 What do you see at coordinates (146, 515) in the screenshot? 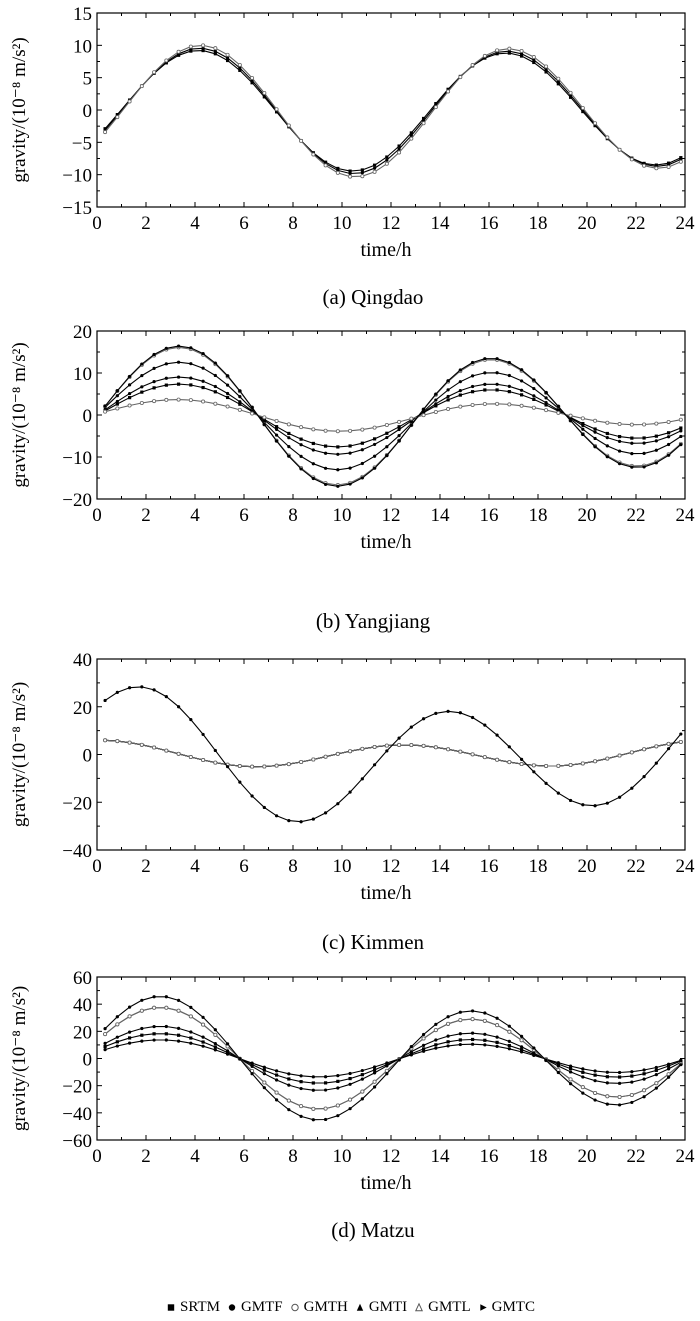
I see `x-tick-label: 2` at bounding box center [146, 515].